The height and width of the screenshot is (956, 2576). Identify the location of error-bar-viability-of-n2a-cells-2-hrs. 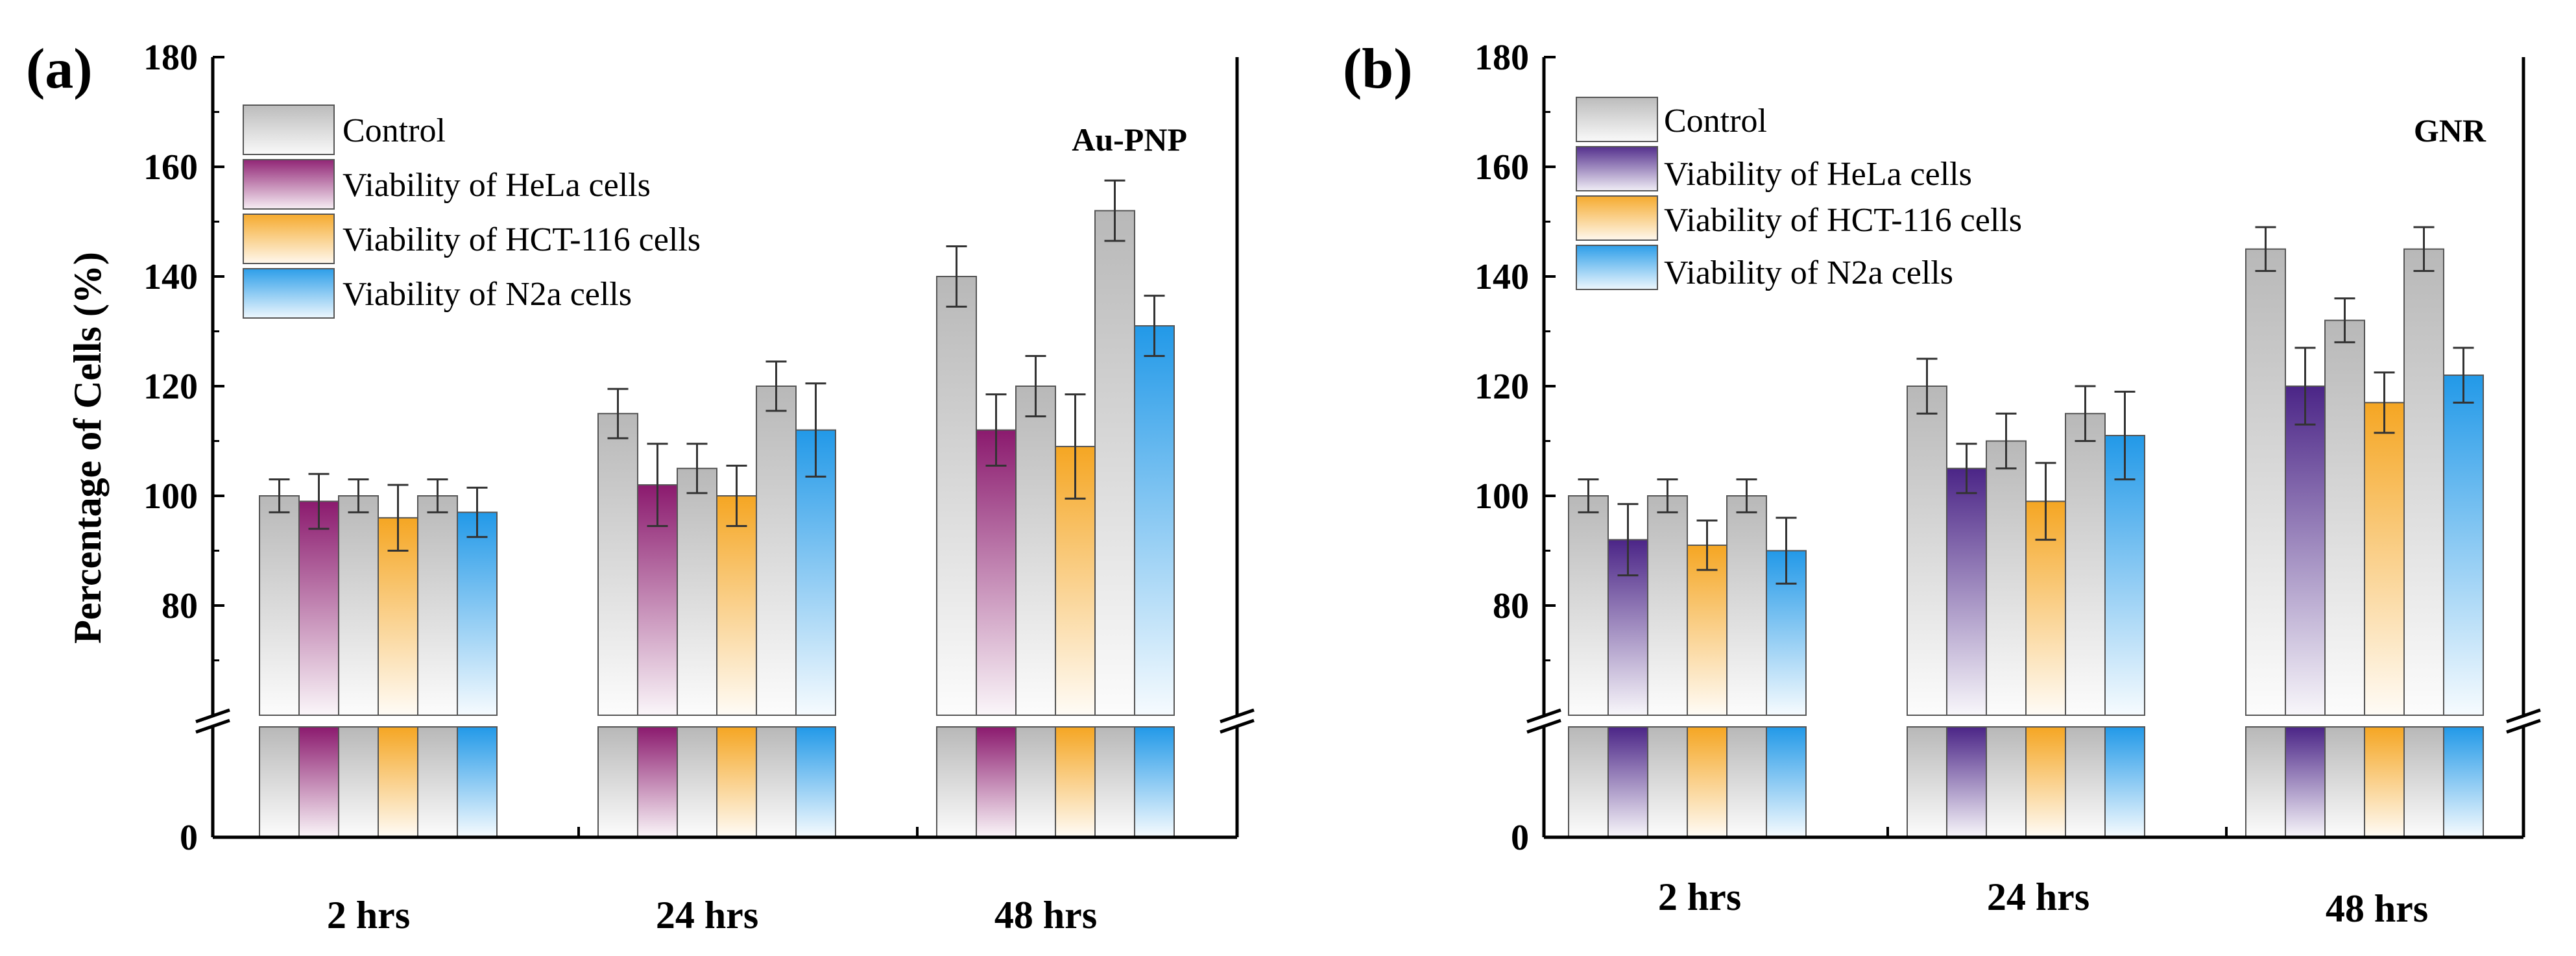
(477, 512).